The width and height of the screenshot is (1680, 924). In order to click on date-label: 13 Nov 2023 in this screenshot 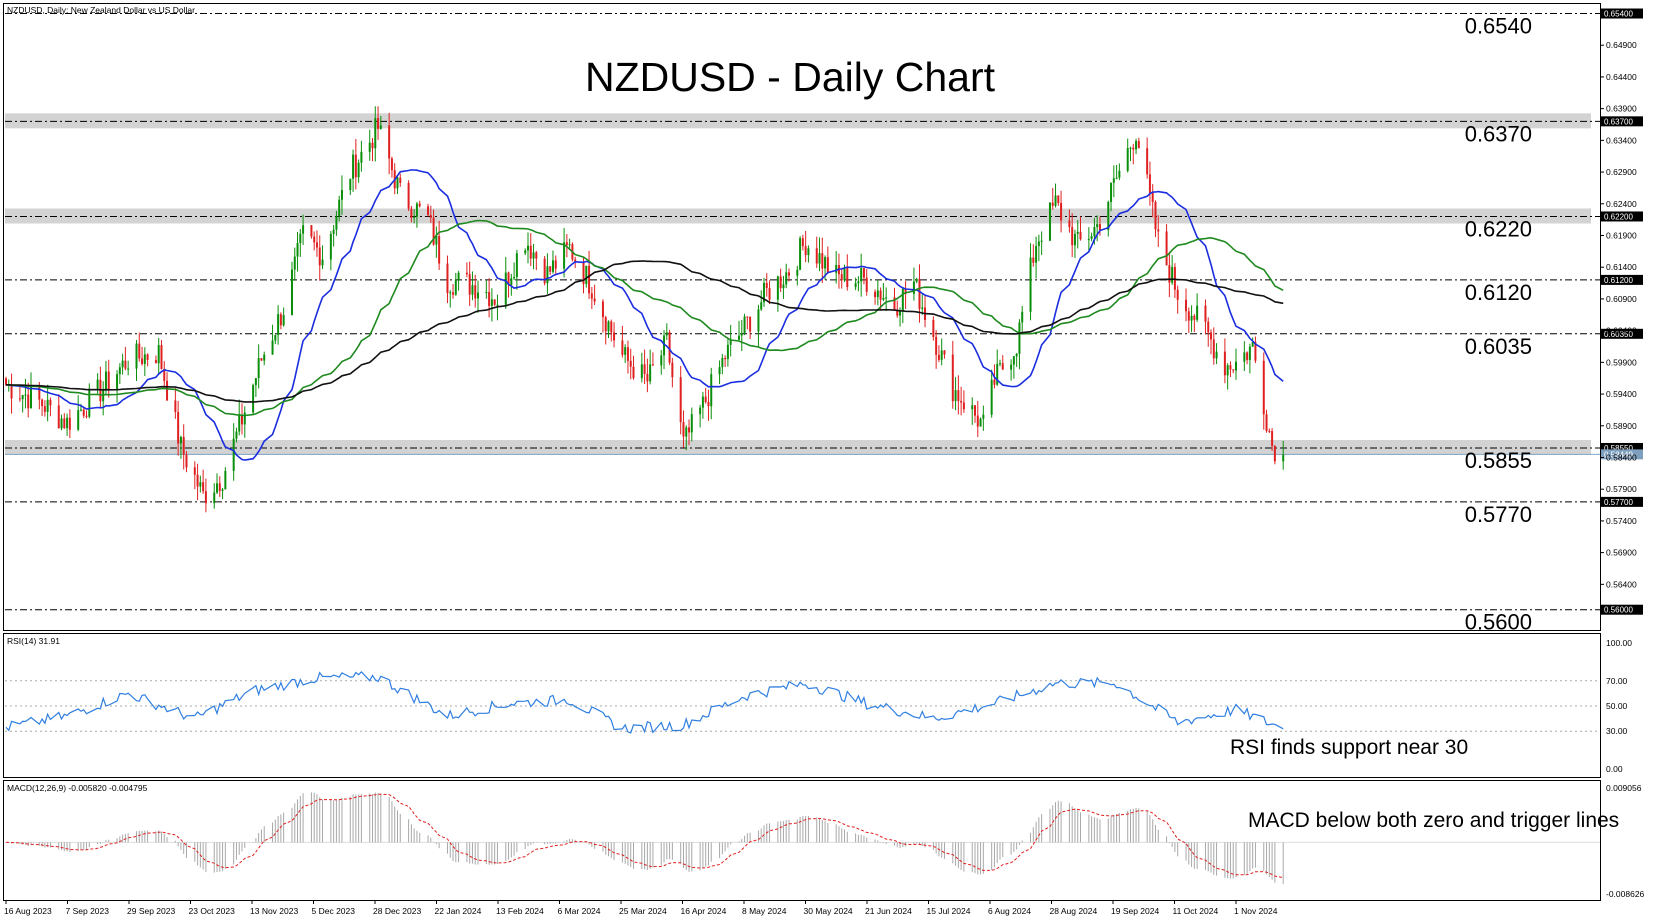, I will do `click(274, 911)`.